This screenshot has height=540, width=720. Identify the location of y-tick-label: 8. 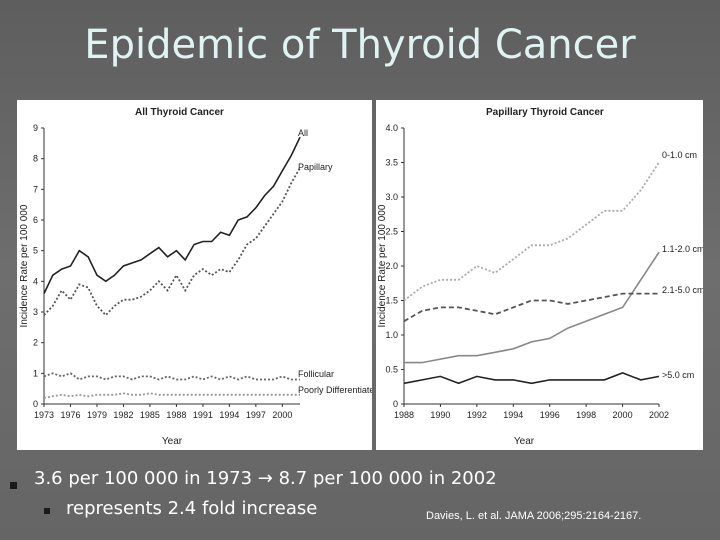
(35, 159).